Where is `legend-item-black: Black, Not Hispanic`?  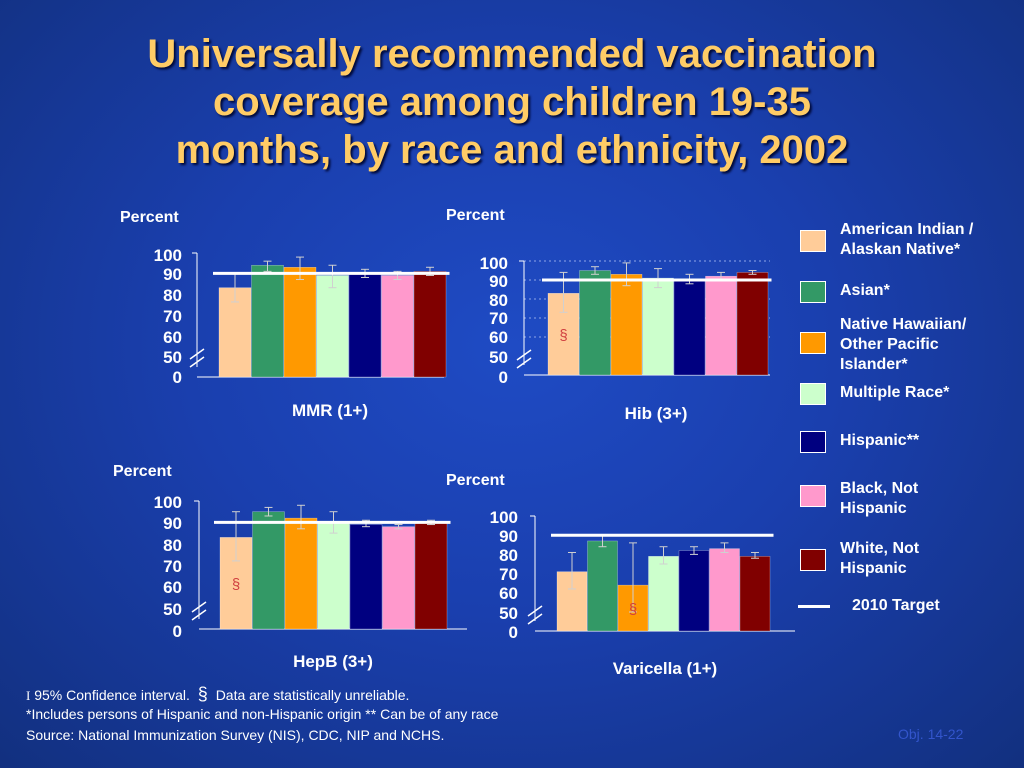 legend-item-black: Black, Not Hispanic is located at coordinates (859, 499).